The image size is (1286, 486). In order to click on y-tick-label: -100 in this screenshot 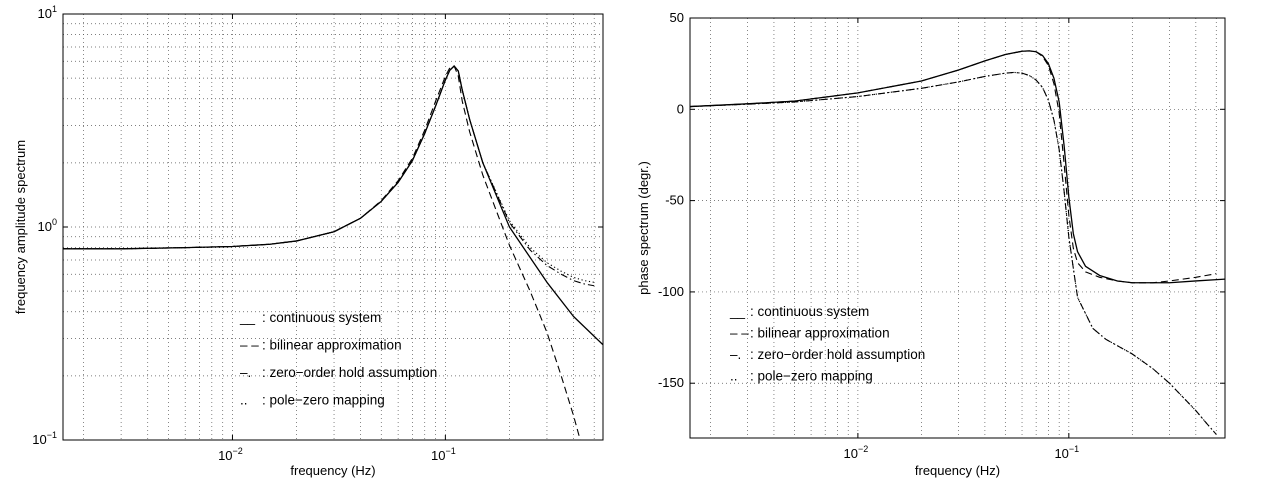, I will do `click(671, 291)`.